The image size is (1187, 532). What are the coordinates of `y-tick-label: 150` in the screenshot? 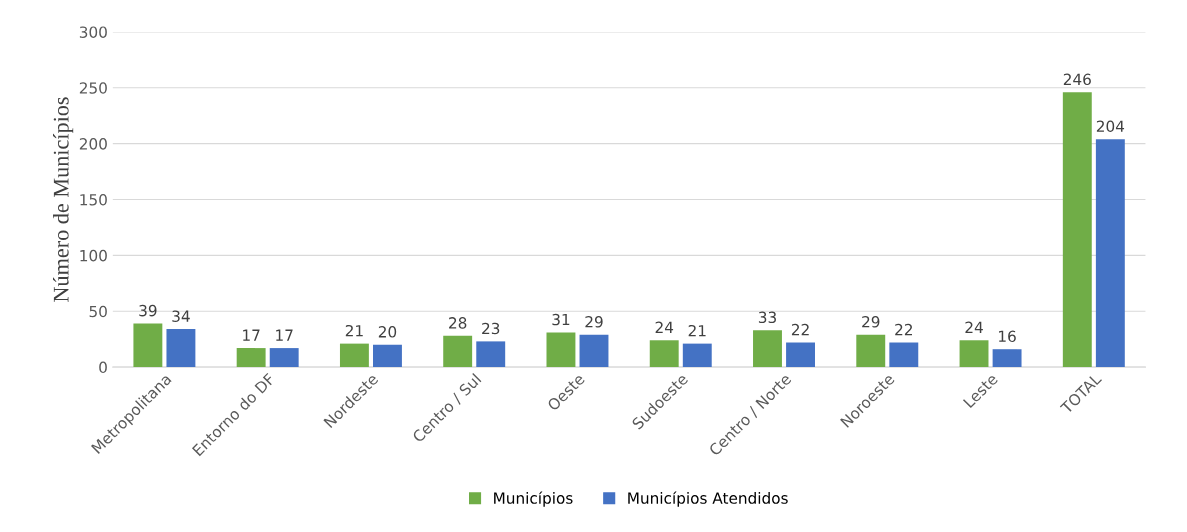 It's located at (93, 199).